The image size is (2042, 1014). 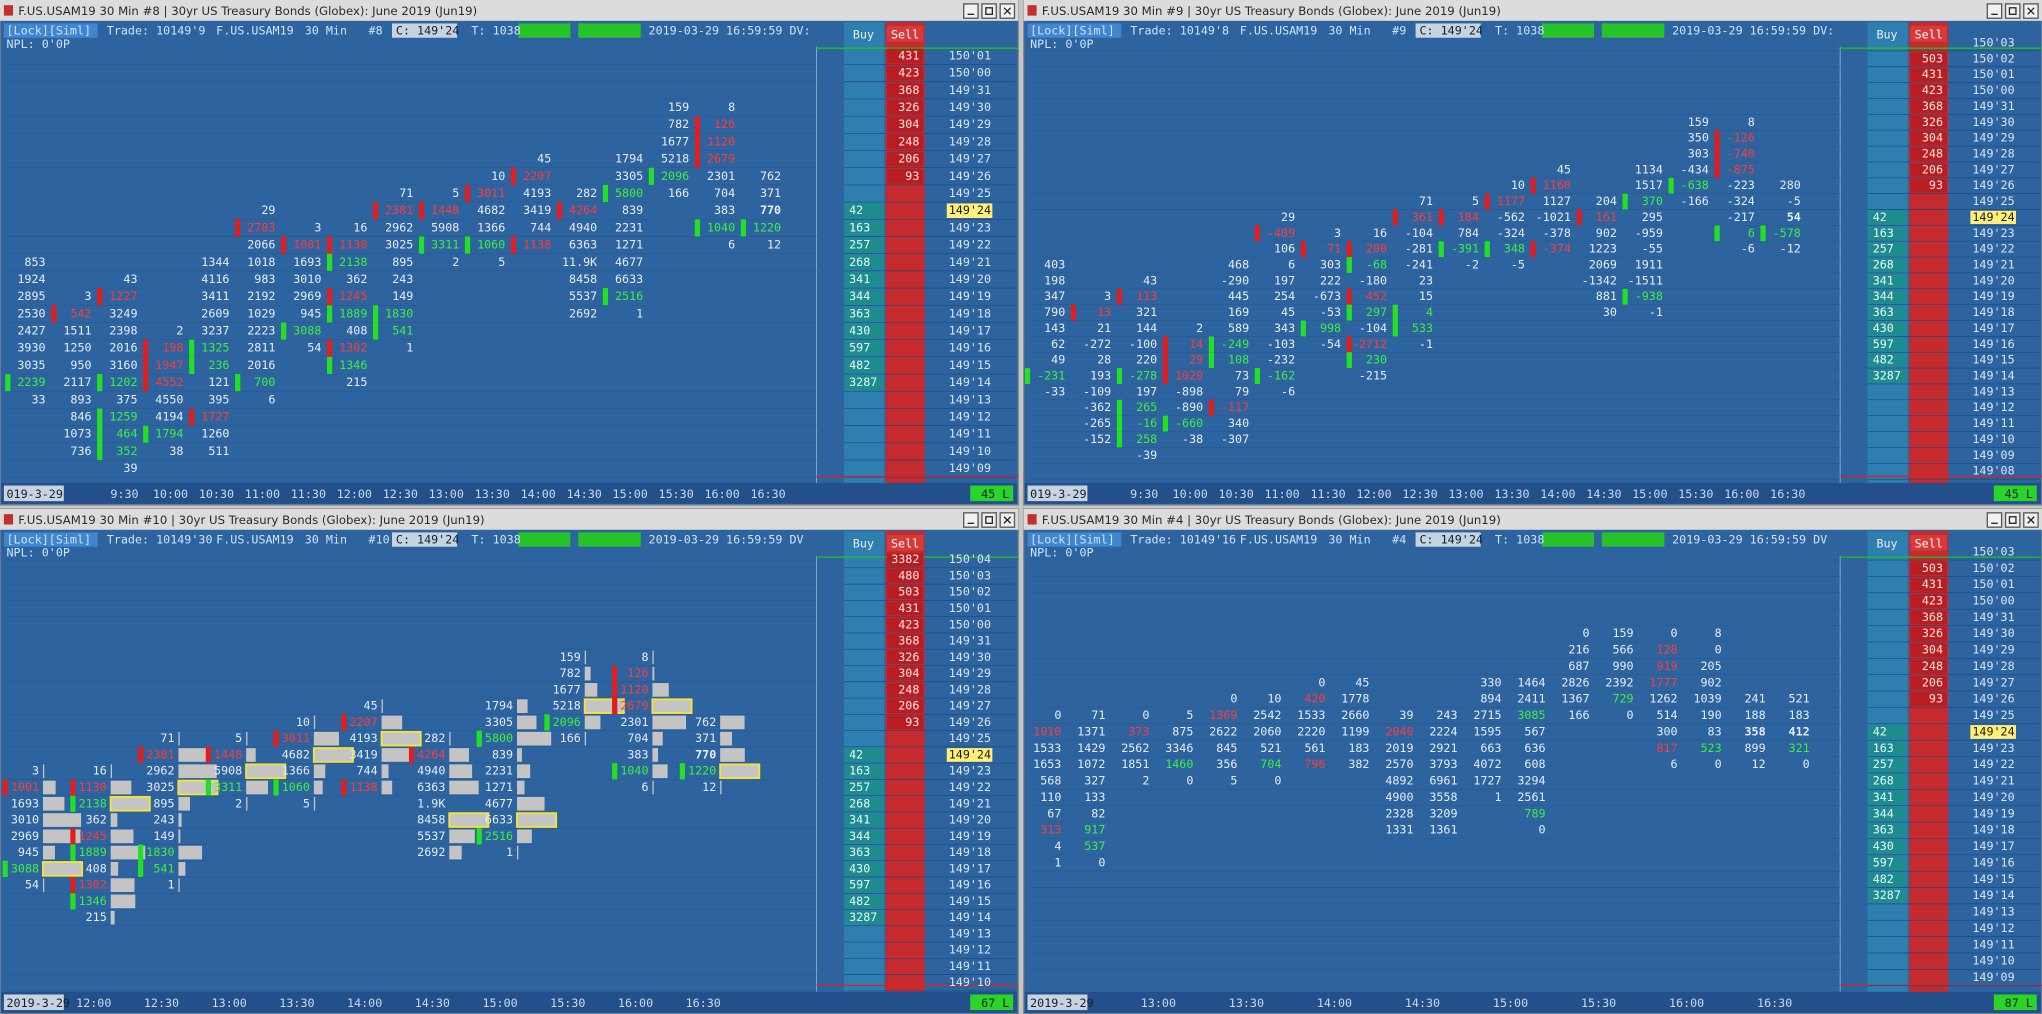 I want to click on footprint-cell: 5, so click(x=501, y=262).